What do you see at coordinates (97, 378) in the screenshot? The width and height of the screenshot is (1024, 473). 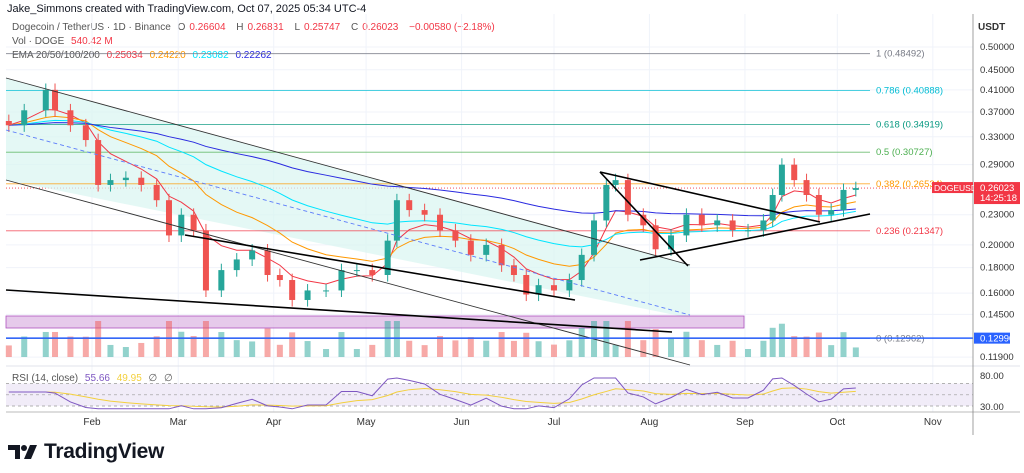 I see `rsi-value: 55.66` at bounding box center [97, 378].